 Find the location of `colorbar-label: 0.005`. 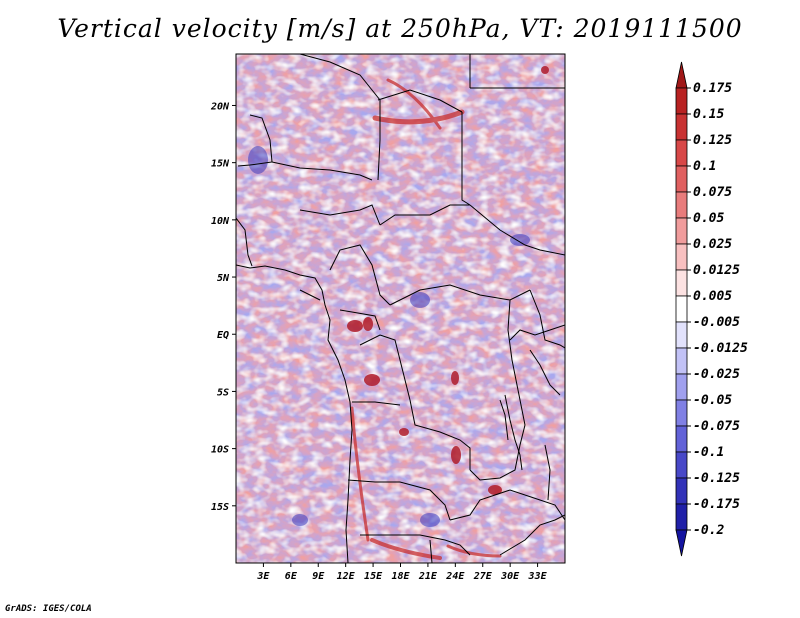

colorbar-label: 0.005 is located at coordinates (712, 296).